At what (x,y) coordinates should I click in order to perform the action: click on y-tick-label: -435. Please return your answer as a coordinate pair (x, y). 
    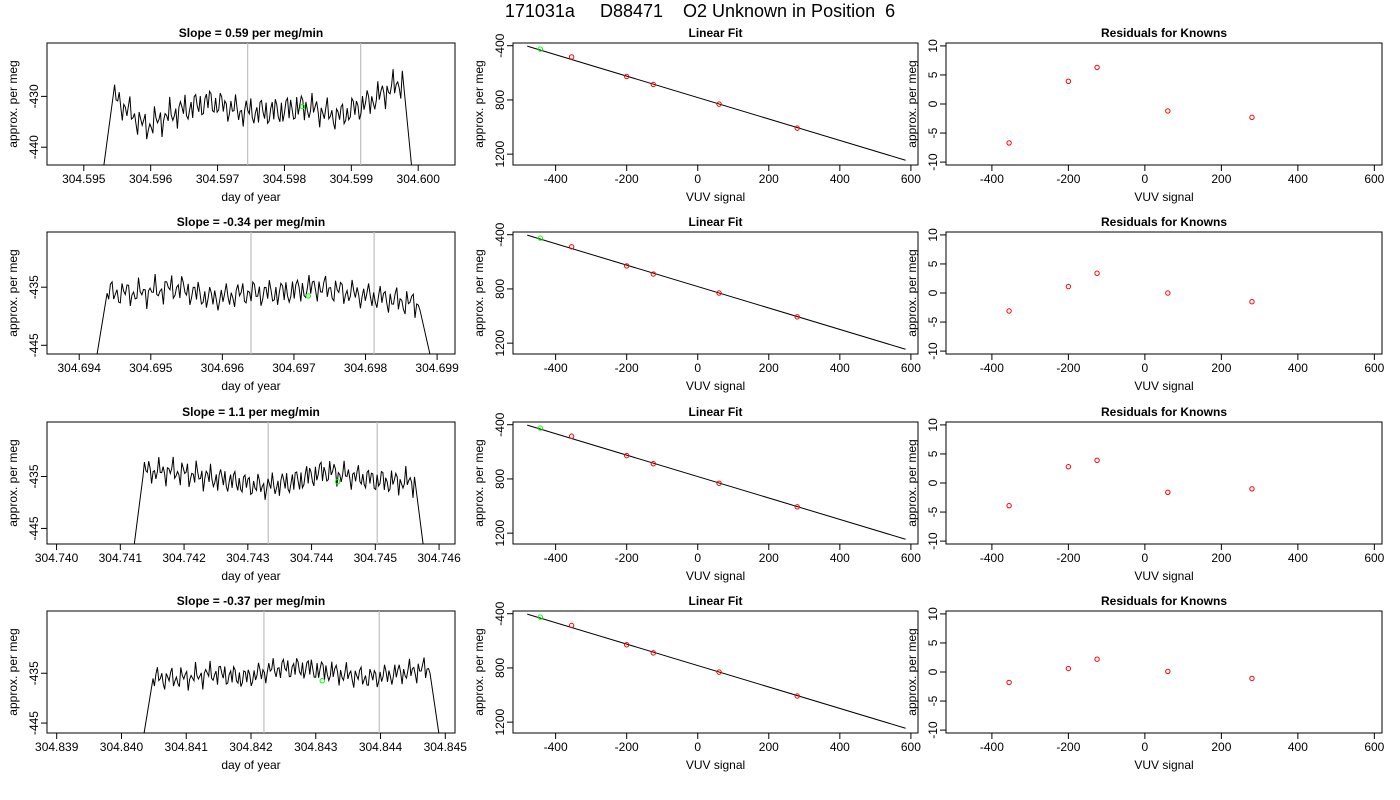
    Looking at the image, I should click on (34, 476).